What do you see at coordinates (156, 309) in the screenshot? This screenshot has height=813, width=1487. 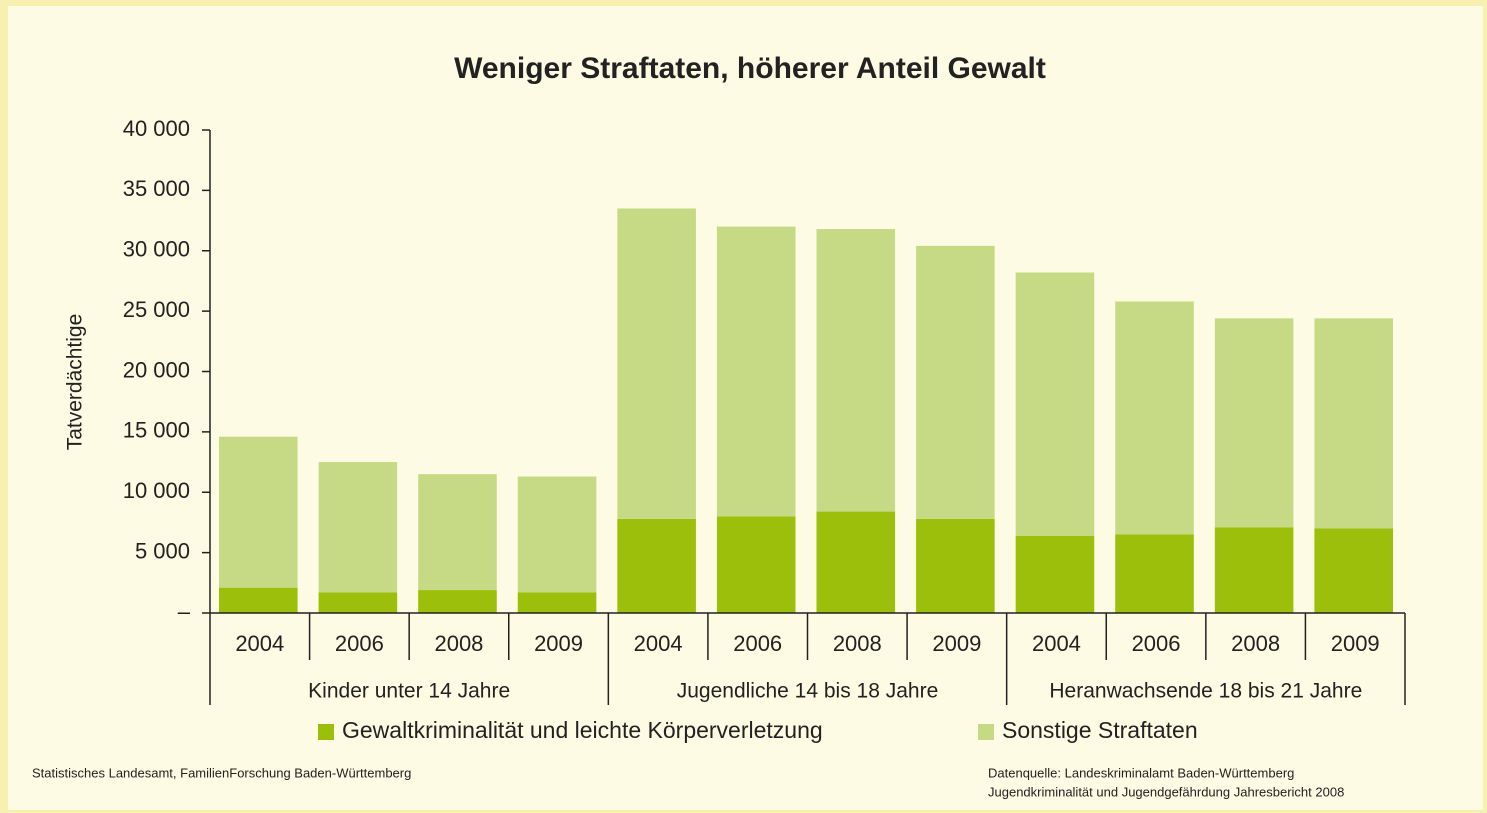 I see `y-tick-label: 25 000` at bounding box center [156, 309].